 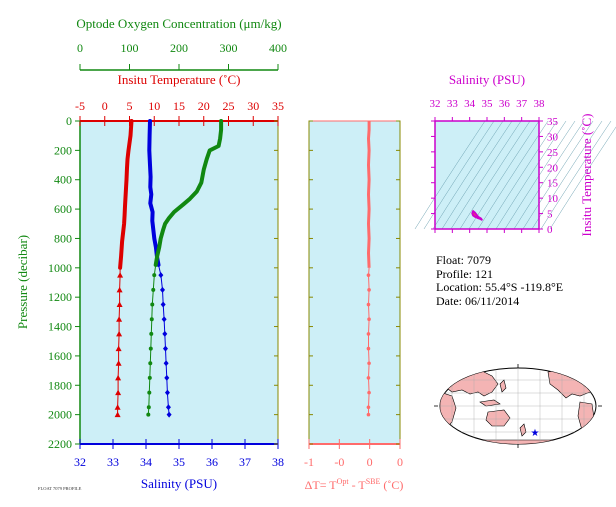 I want to click on oxygen-tick-label: 0, so click(x=80, y=48).